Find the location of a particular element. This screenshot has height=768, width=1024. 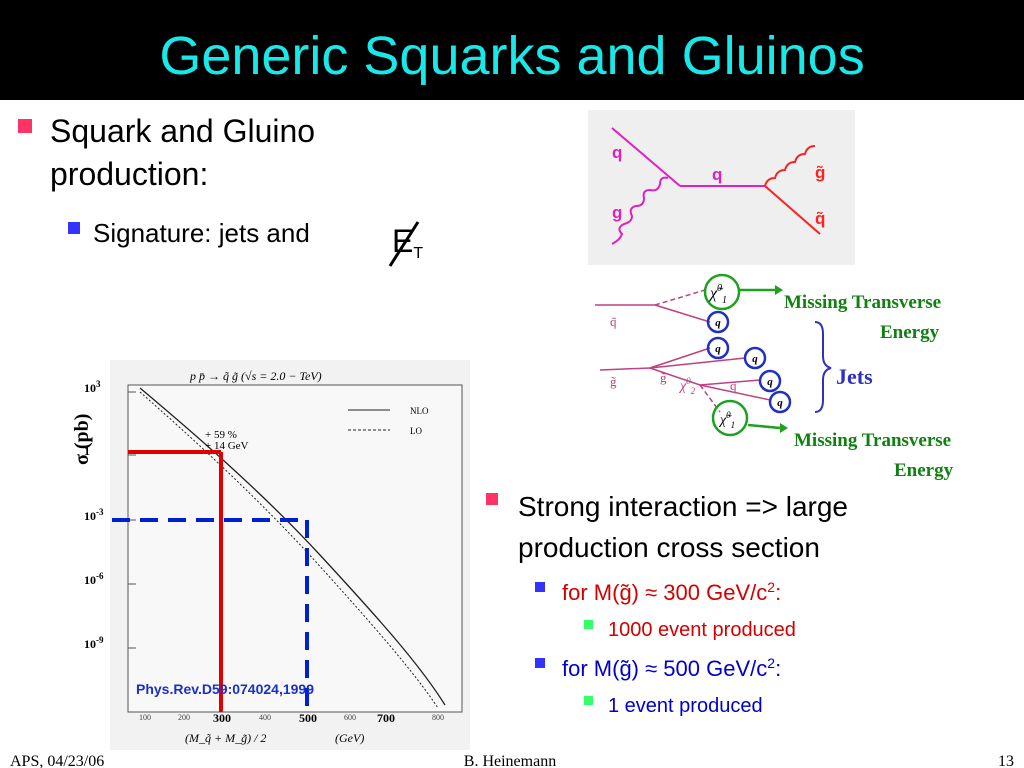

y-tick-label: 1 is located at coordinates (87, 451).